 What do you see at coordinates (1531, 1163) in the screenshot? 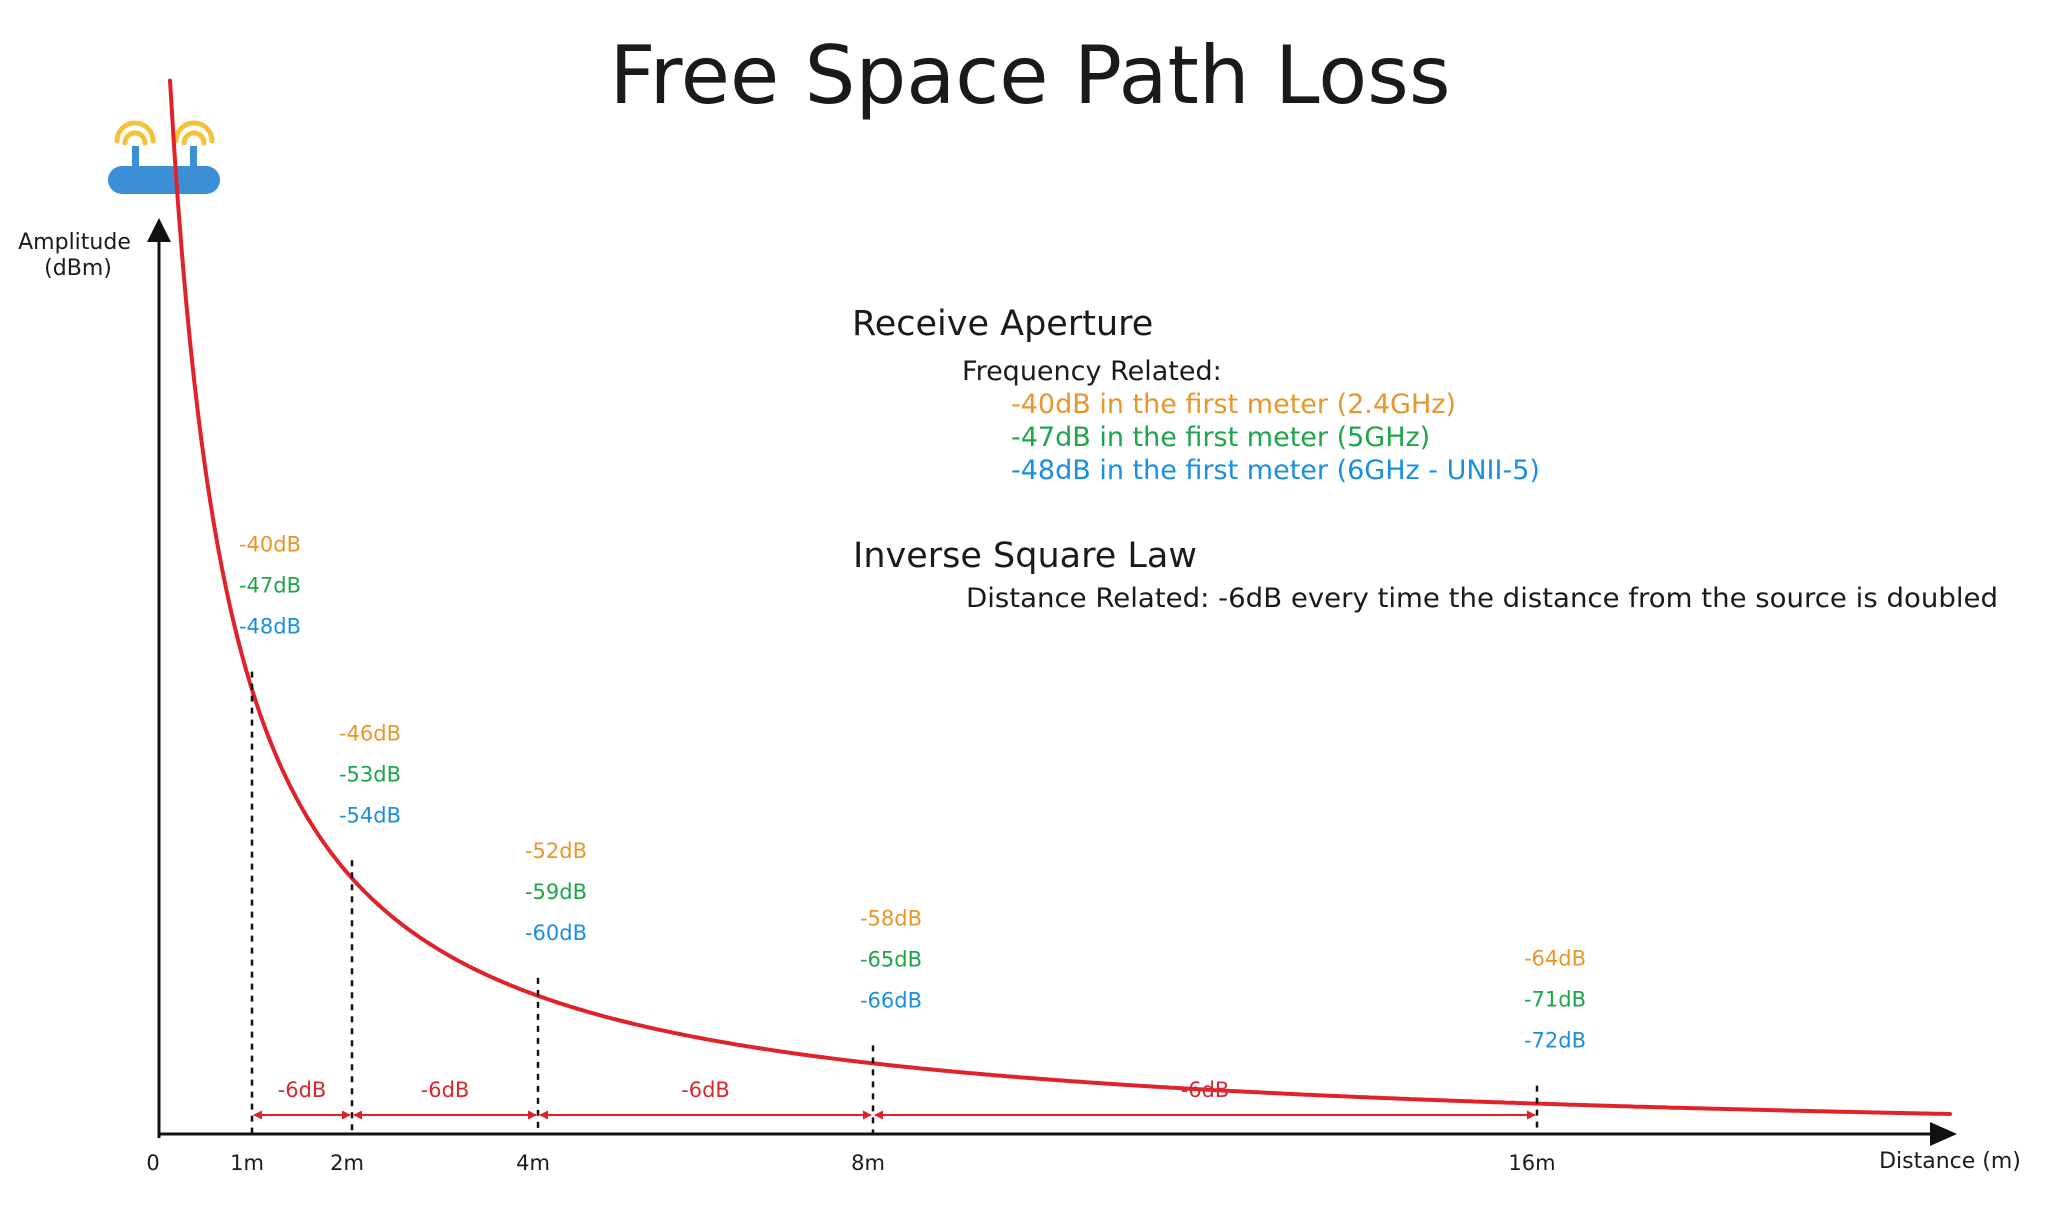
I see `x-tick-16m: 16m` at bounding box center [1531, 1163].